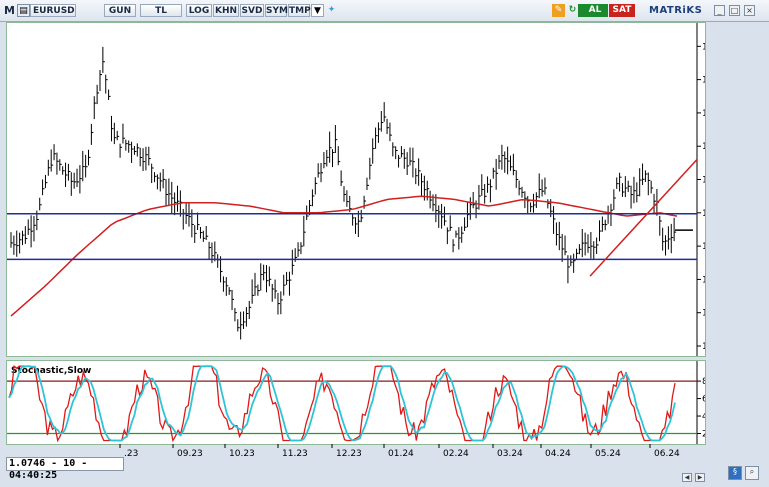  What do you see at coordinates (51, 371) in the screenshot?
I see `stochastic-title: Stochastic,Slow` at bounding box center [51, 371].